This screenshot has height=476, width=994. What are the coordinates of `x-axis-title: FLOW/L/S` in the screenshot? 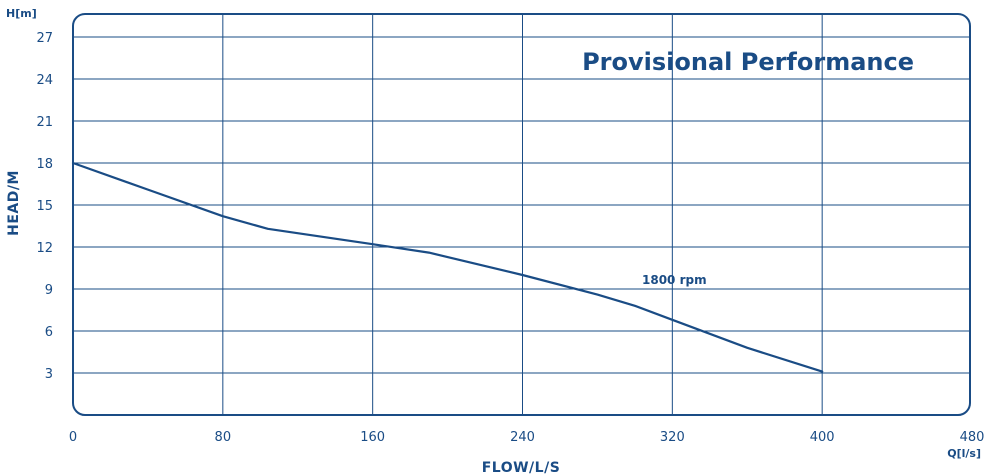 It's located at (521, 468).